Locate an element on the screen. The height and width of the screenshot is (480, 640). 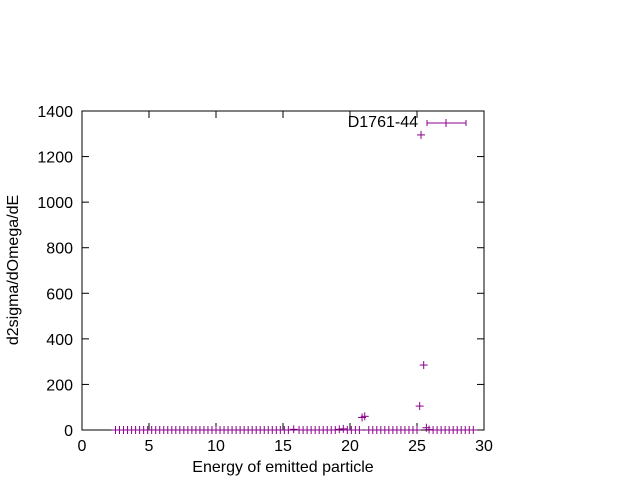
legend-label: D1761-44 is located at coordinates (383, 122).